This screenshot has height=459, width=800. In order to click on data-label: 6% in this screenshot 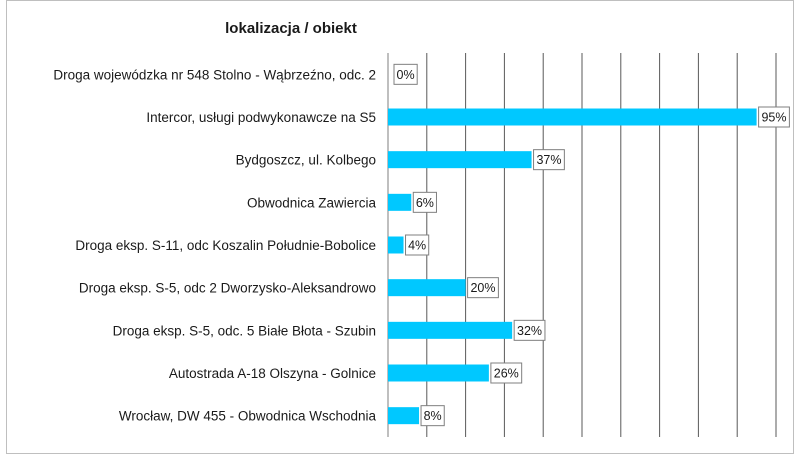, I will do `click(425, 203)`.